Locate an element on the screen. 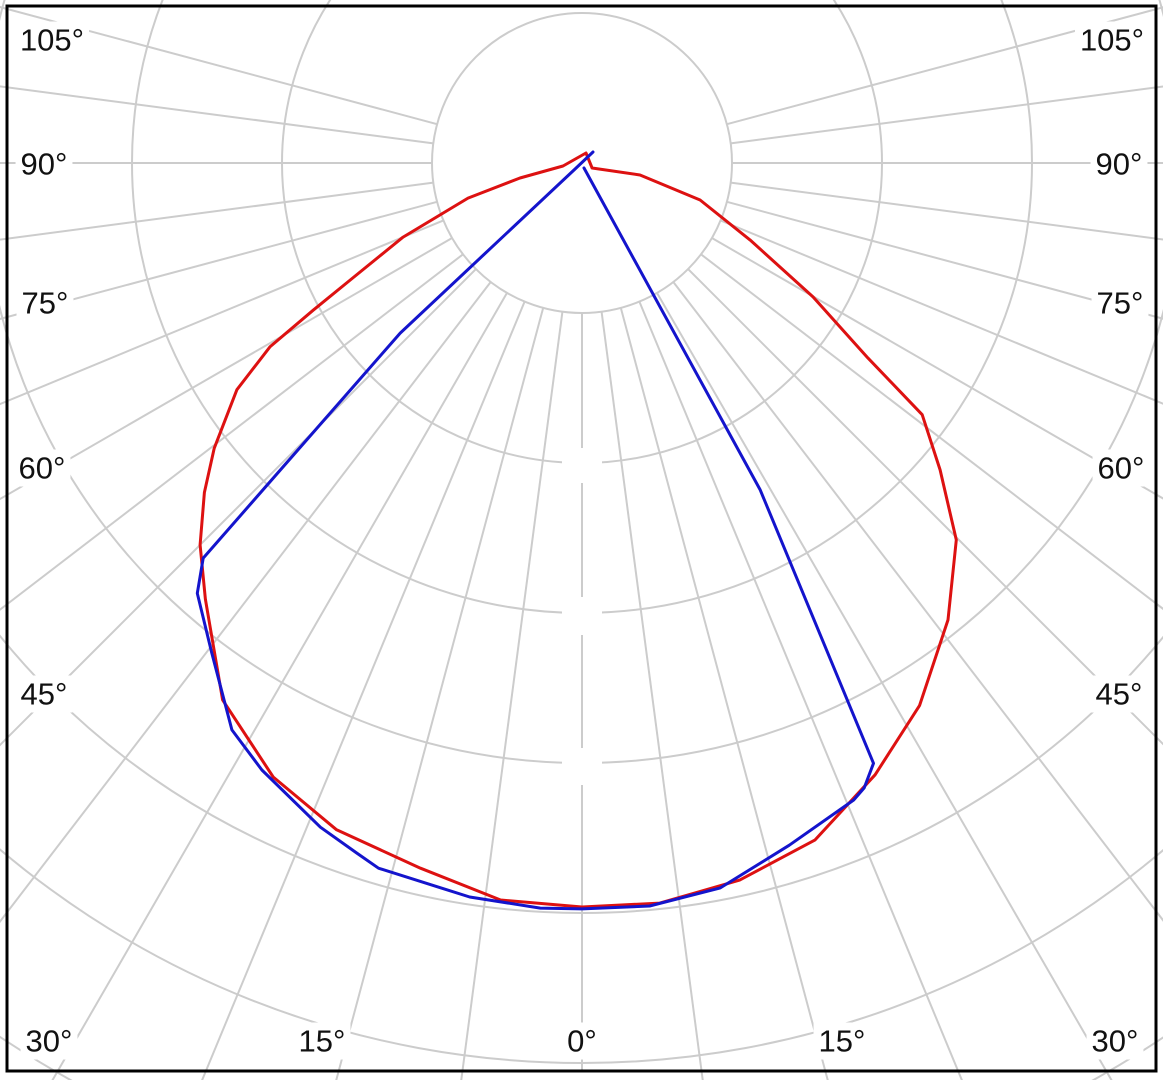  angle-label: 0° is located at coordinates (582, 1041).